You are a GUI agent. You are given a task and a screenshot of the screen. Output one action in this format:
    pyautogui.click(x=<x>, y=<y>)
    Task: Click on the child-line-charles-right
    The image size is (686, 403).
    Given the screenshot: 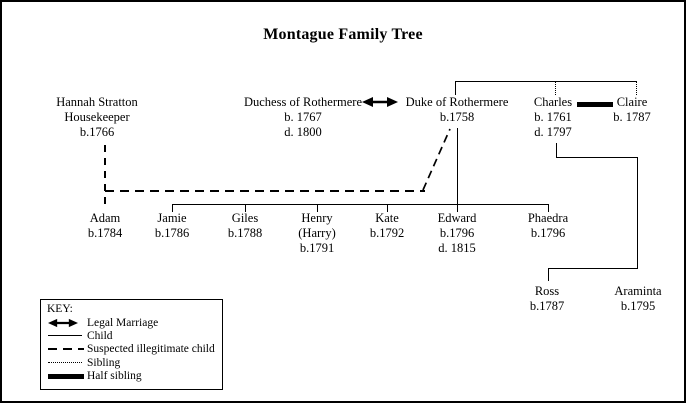 What is the action you would take?
    pyautogui.click(x=597, y=157)
    